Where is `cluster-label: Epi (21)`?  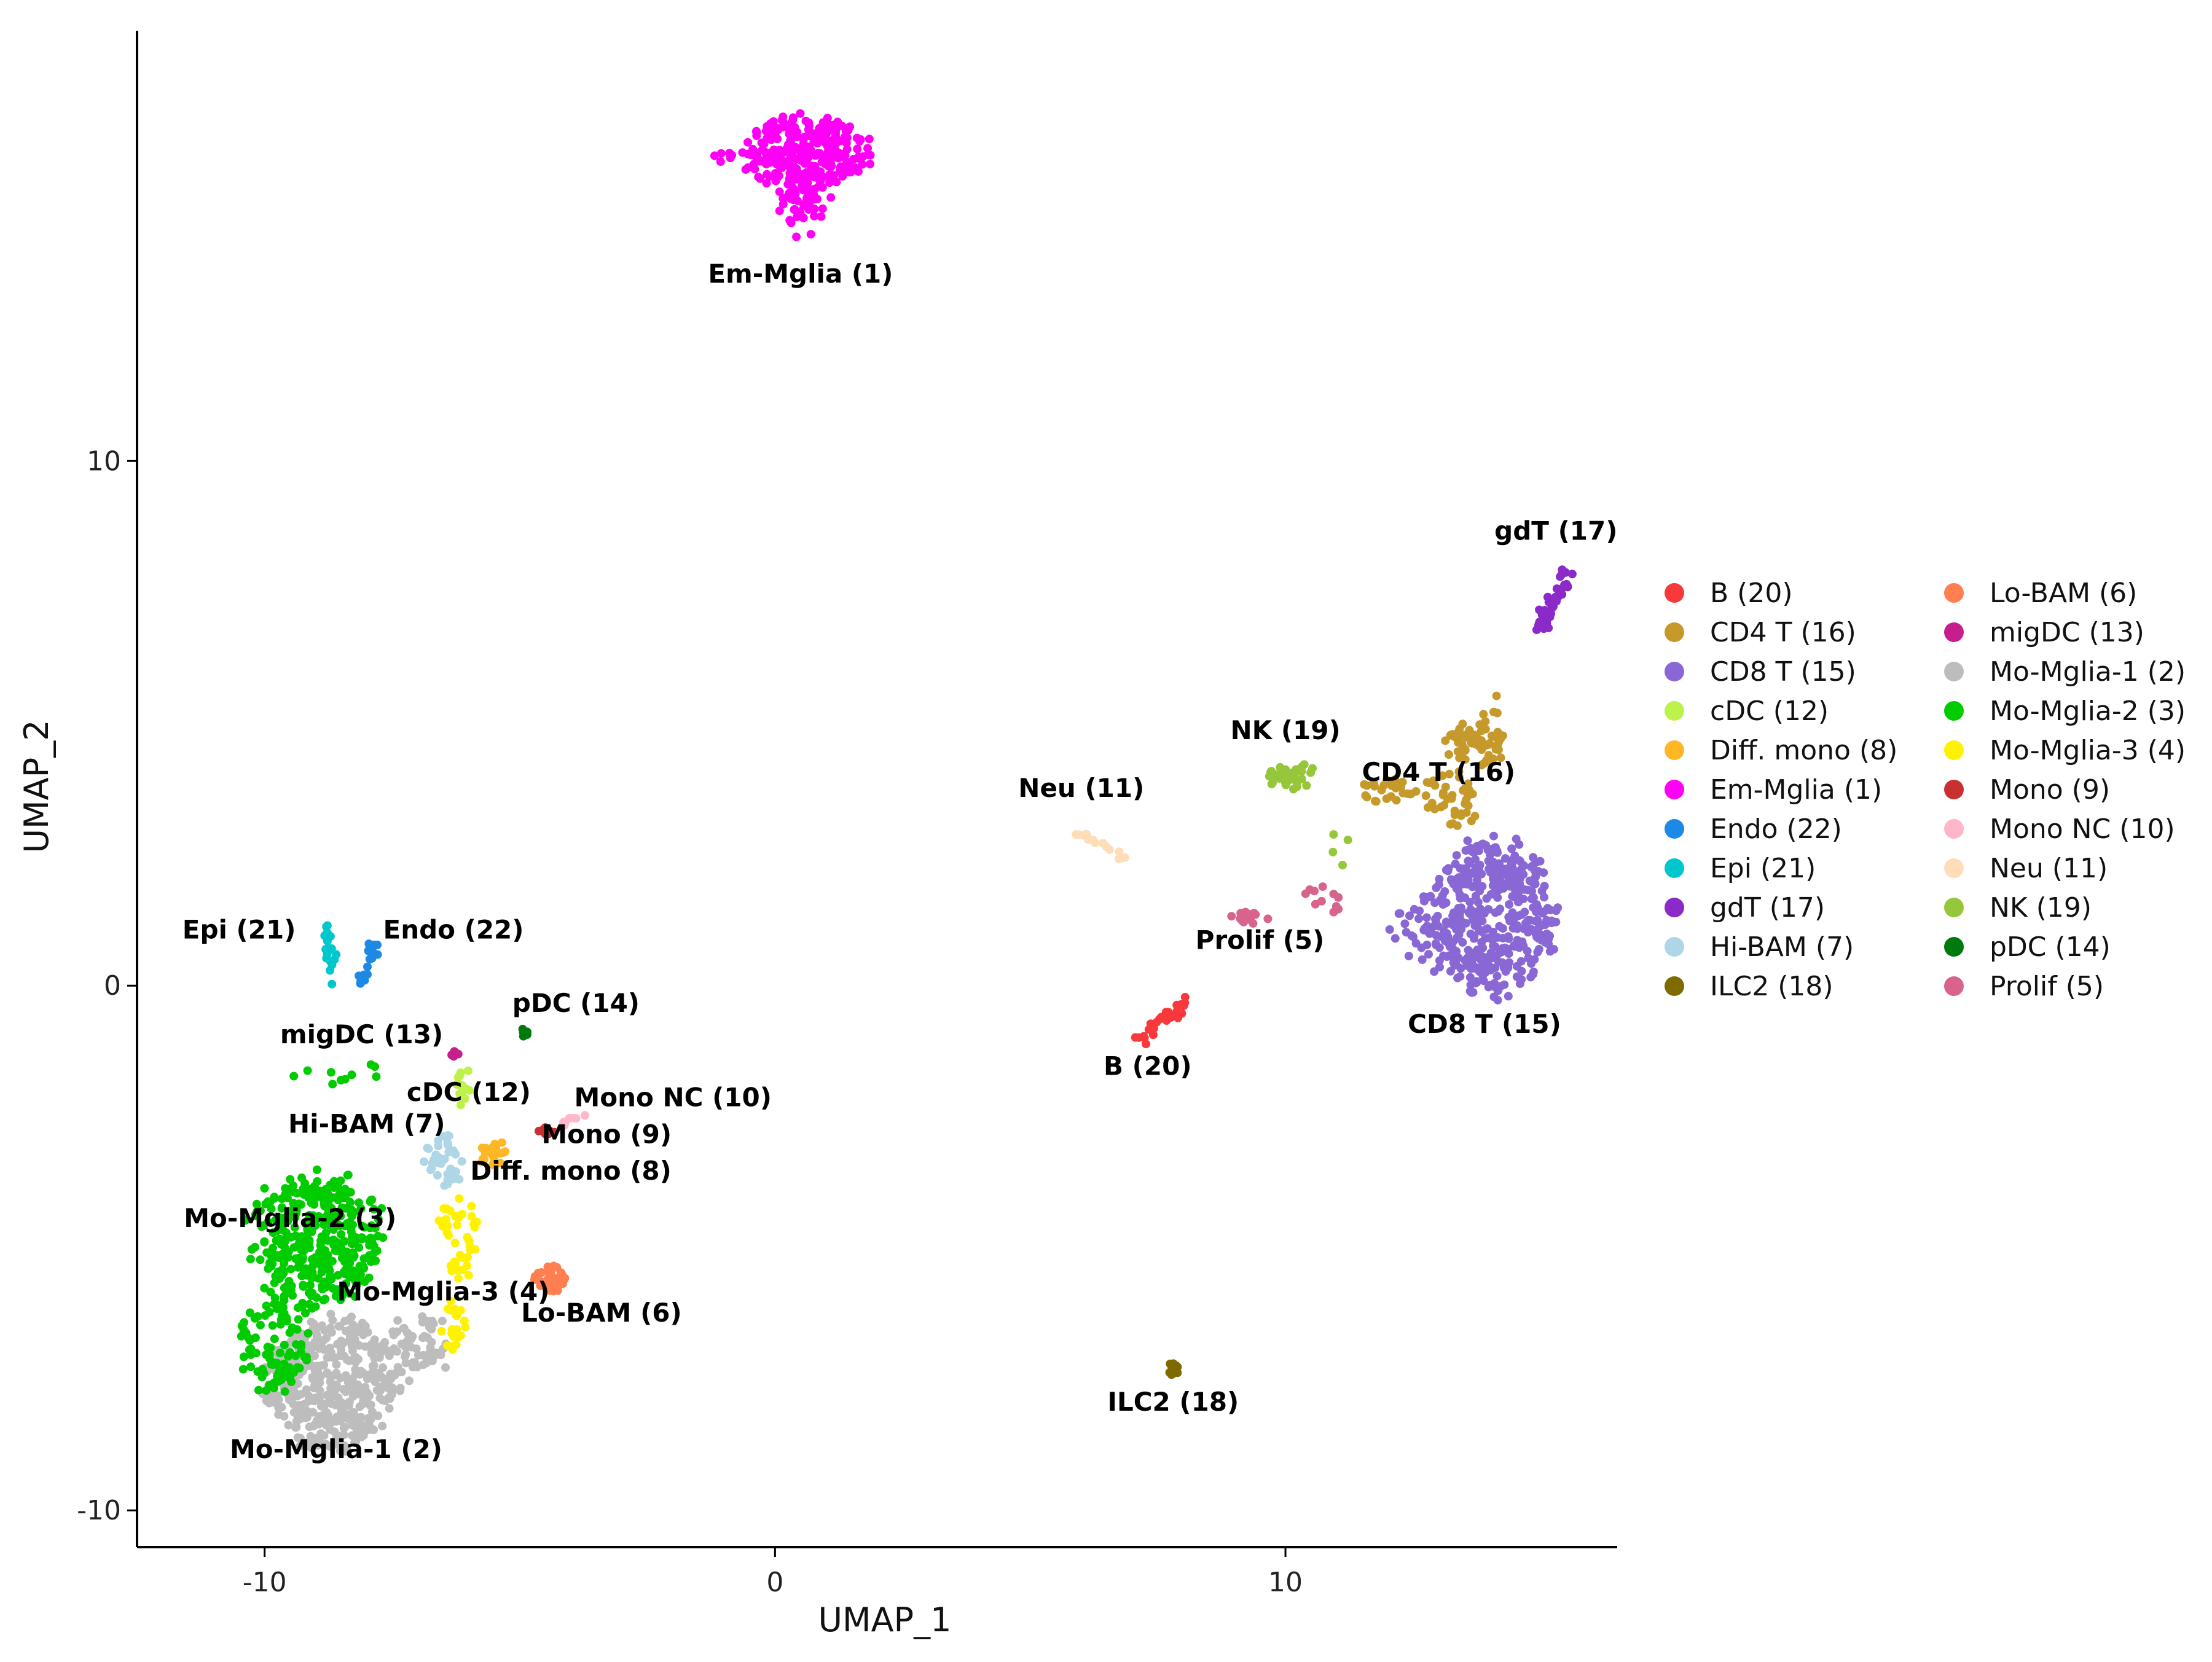 cluster-label: Epi (21) is located at coordinates (239, 929).